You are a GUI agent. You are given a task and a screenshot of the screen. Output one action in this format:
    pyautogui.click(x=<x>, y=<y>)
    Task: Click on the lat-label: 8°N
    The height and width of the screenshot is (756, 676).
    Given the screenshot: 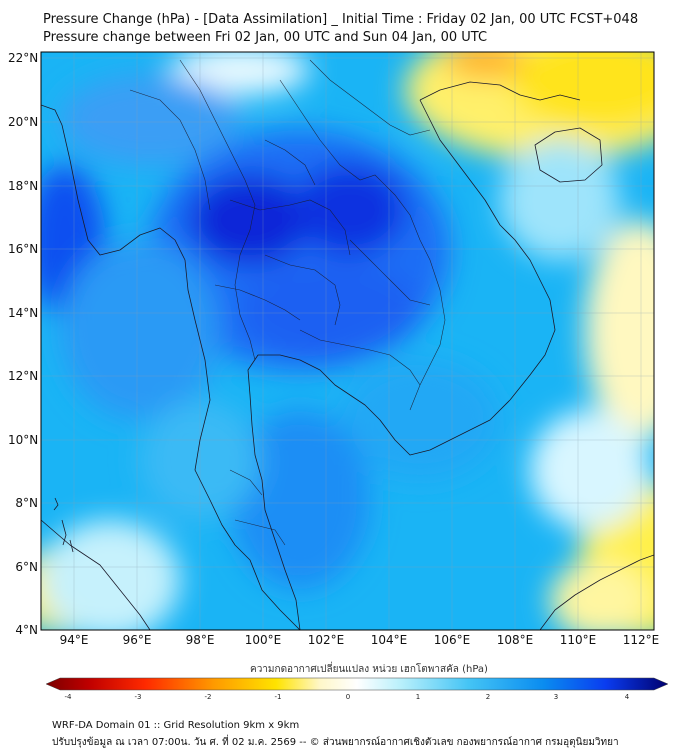 What is the action you would take?
    pyautogui.click(x=26, y=503)
    